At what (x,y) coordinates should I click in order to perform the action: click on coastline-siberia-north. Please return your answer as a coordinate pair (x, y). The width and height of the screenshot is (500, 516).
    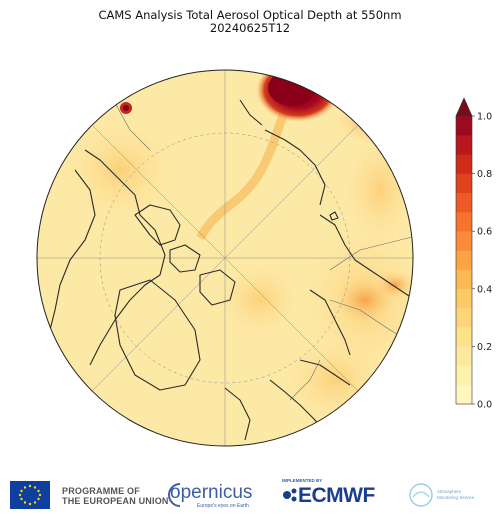
    Looking at the image, I should click on (366, 257).